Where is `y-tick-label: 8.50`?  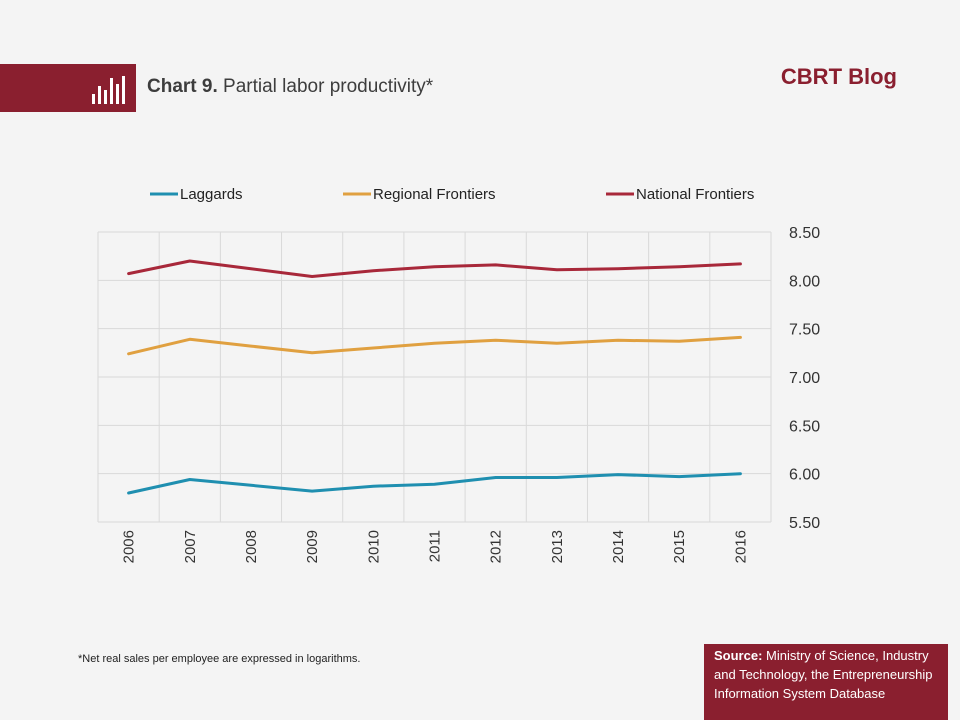
y-tick-label: 8.50 is located at coordinates (804, 233).